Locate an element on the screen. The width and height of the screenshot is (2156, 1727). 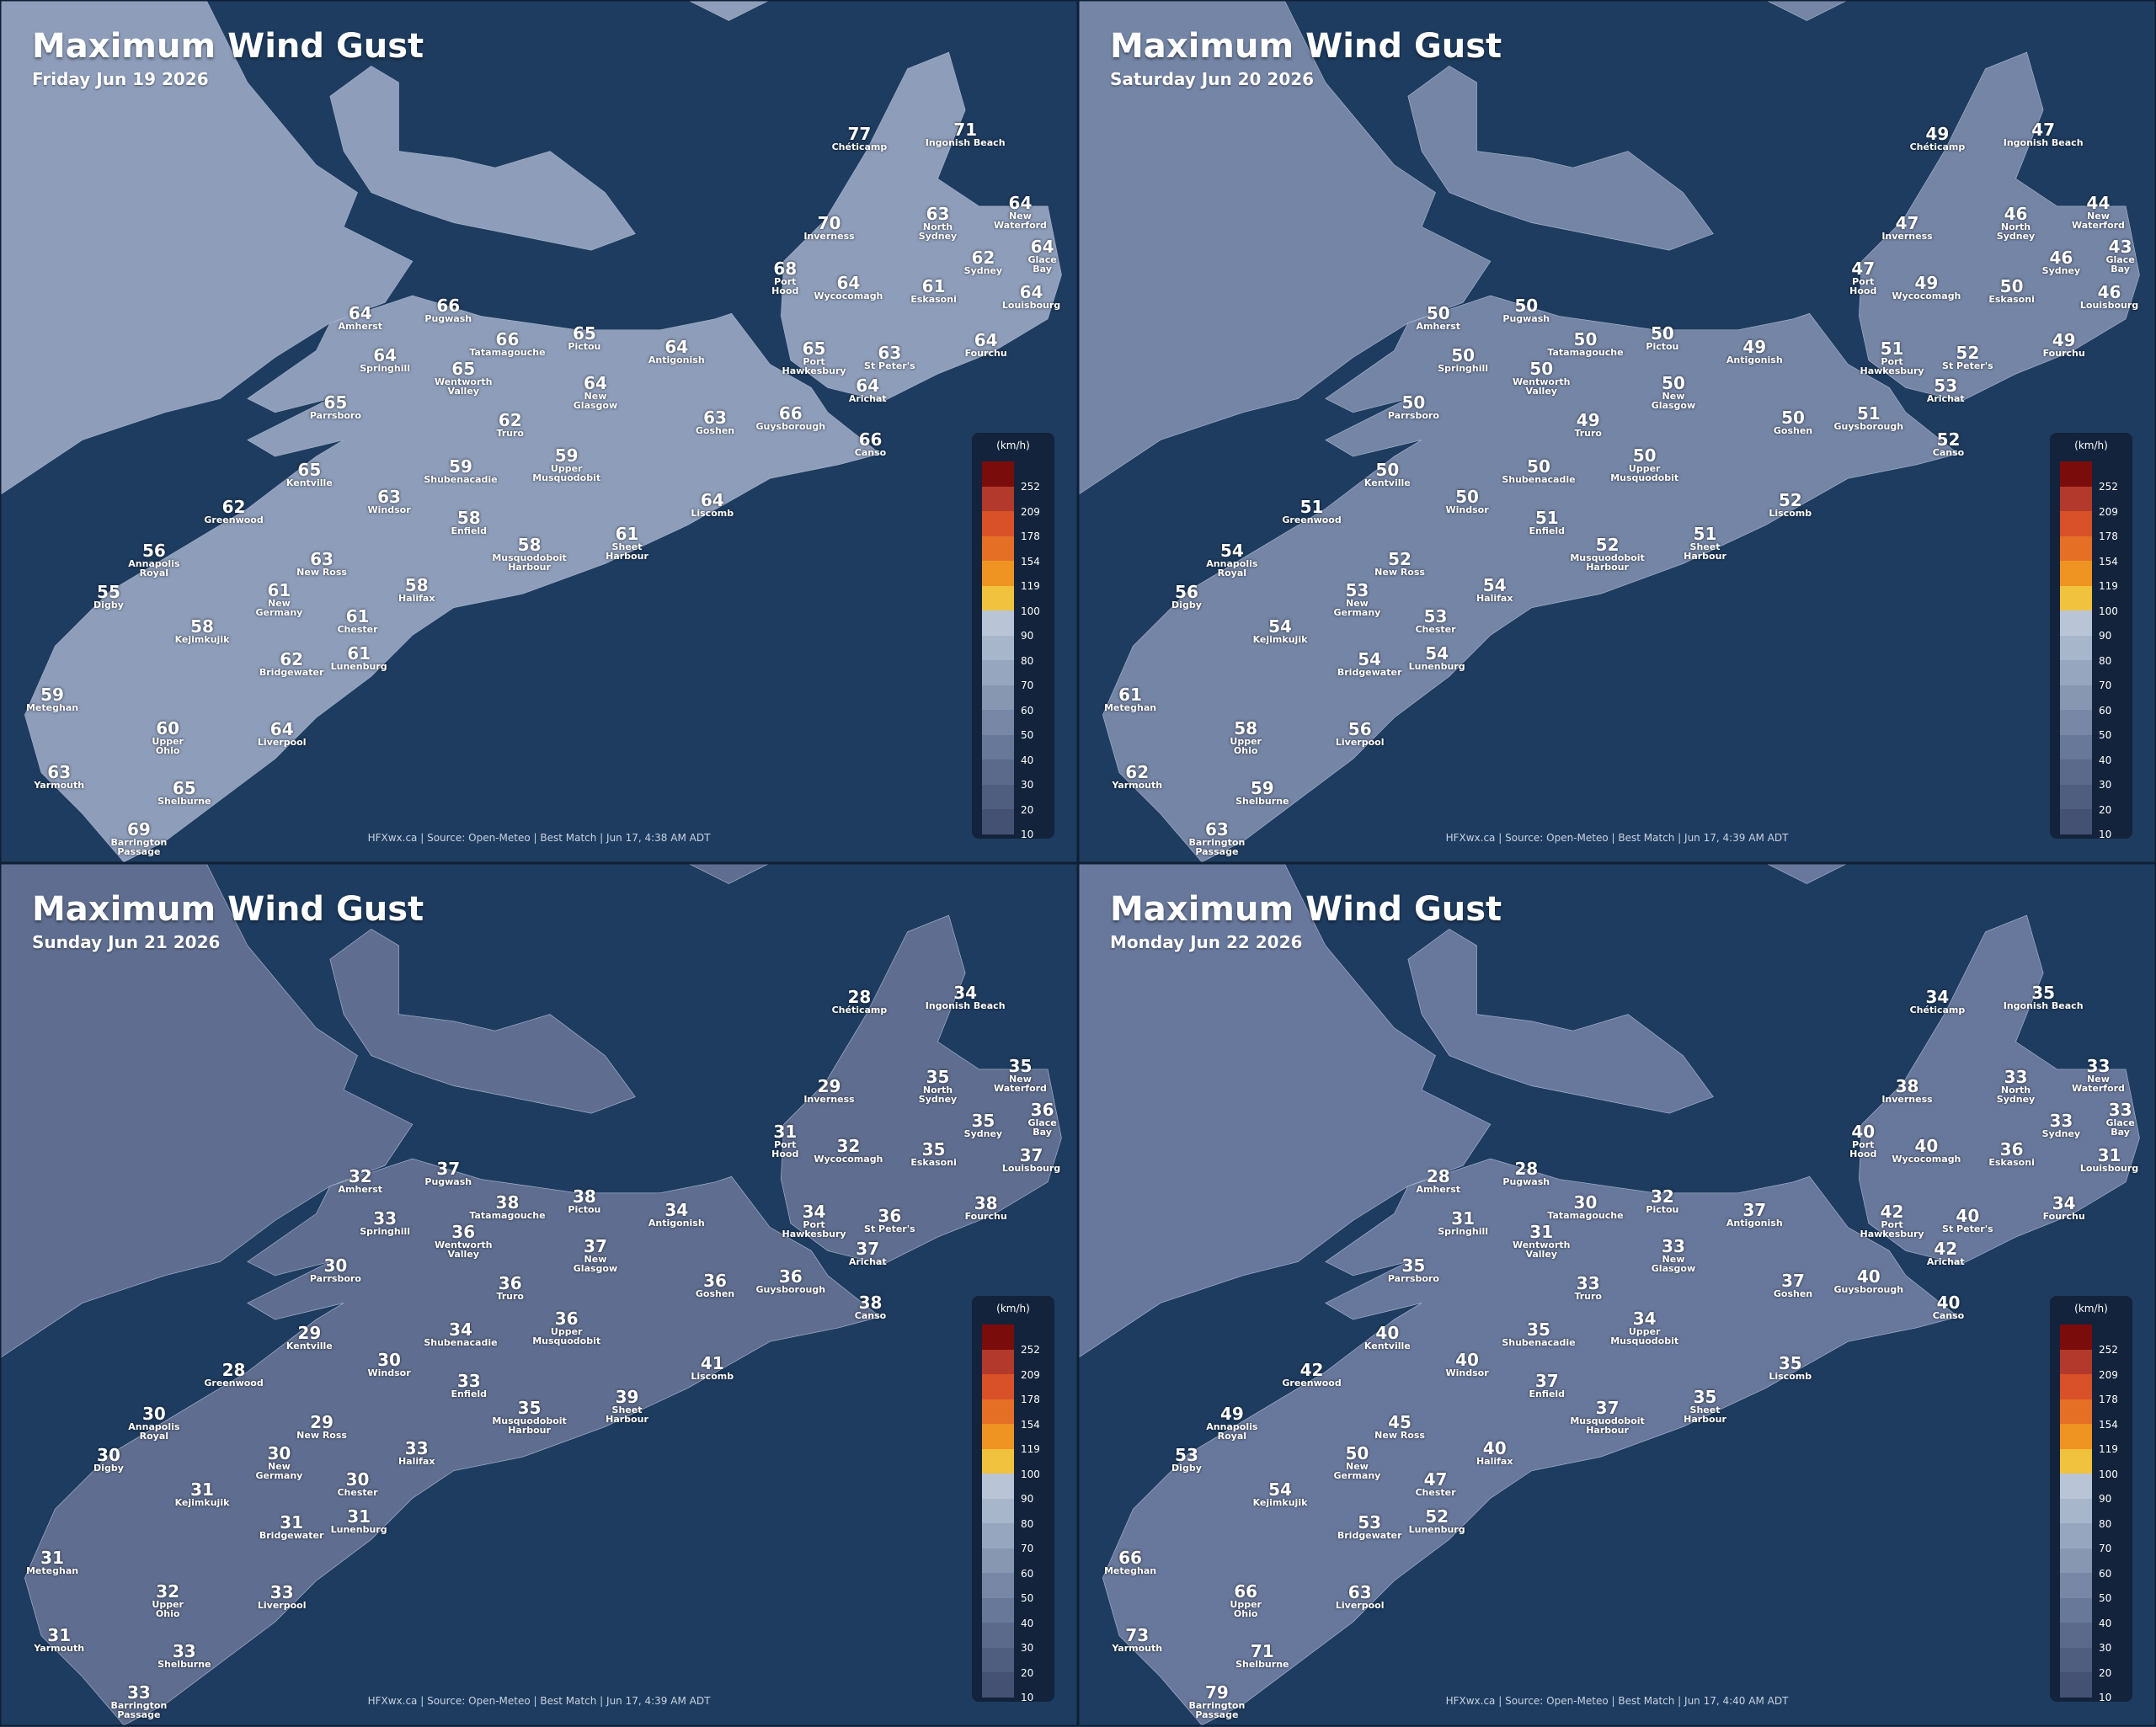
city-name: Parrsboro is located at coordinates (1413, 415).